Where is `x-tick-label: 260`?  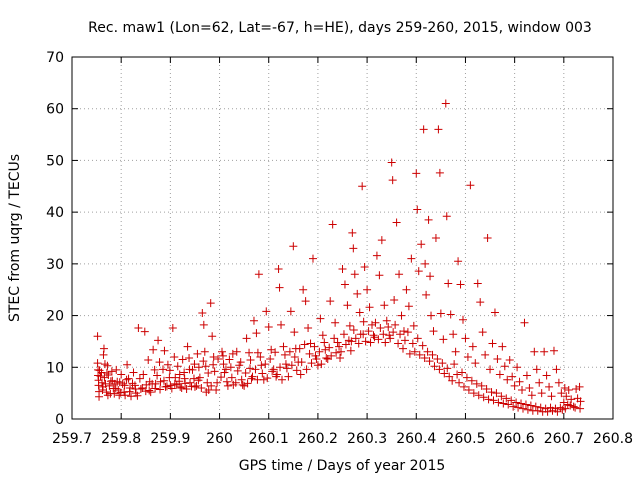 x-tick-label: 260 is located at coordinates (219, 439).